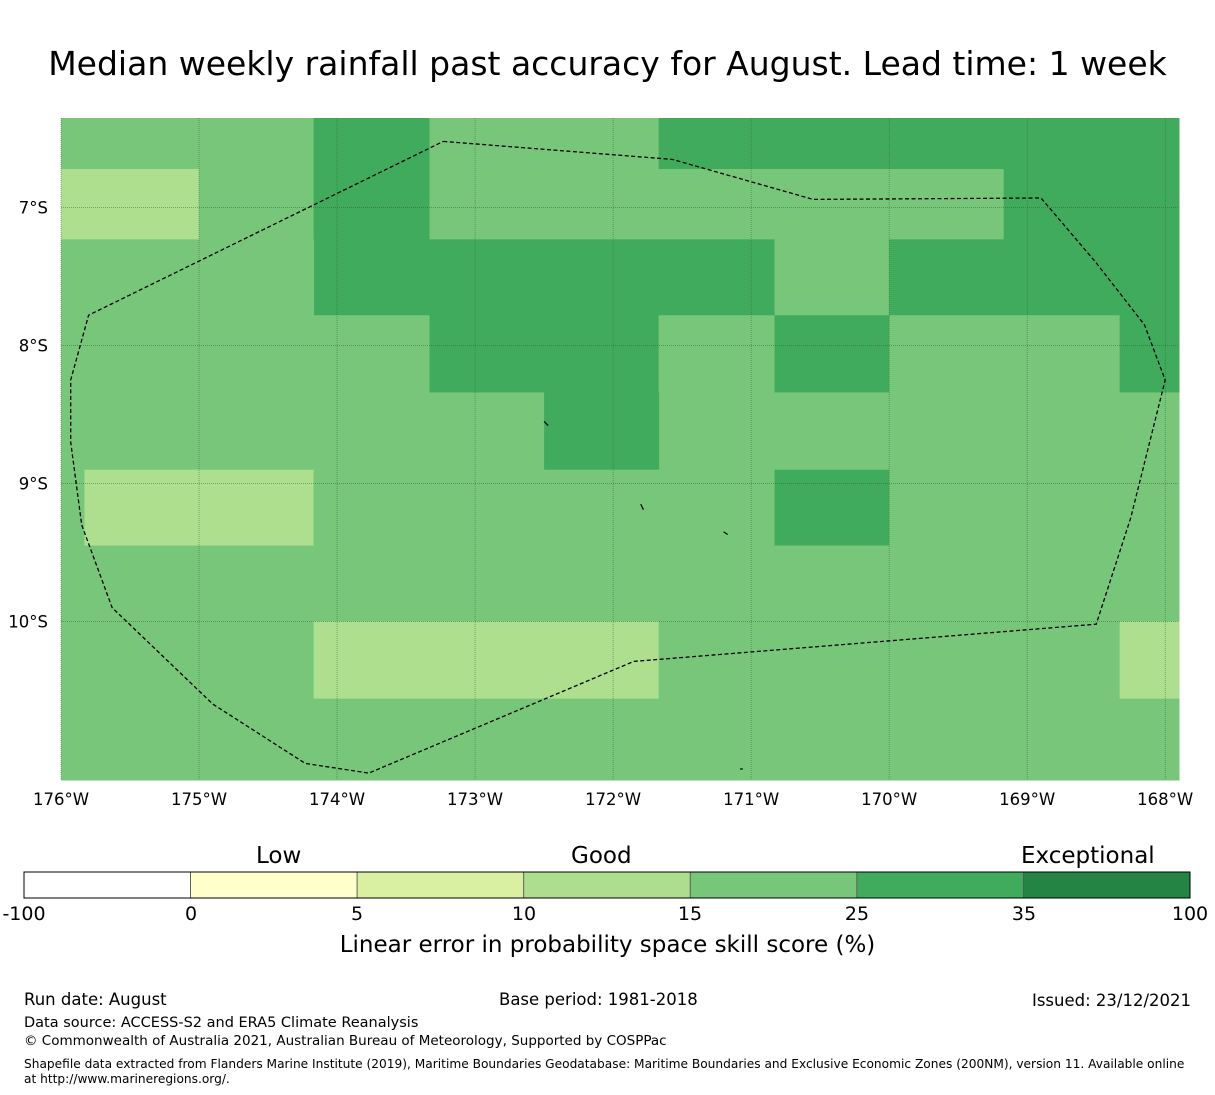 The image size is (1215, 1095). I want to click on colorbar-outline, so click(607, 885).